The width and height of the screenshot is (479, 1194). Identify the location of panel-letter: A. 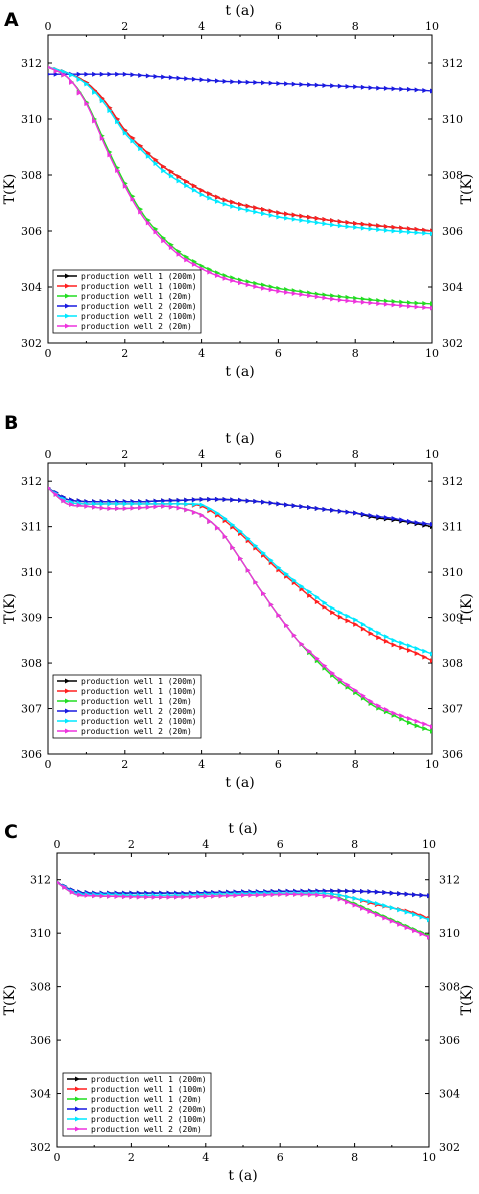
(11, 20).